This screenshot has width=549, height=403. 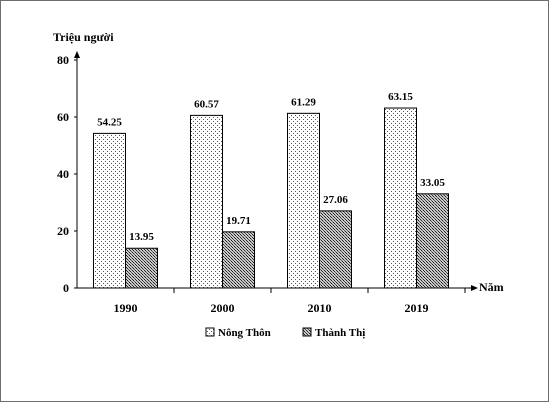 What do you see at coordinates (474, 288) in the screenshot?
I see `x-axis-arrow` at bounding box center [474, 288].